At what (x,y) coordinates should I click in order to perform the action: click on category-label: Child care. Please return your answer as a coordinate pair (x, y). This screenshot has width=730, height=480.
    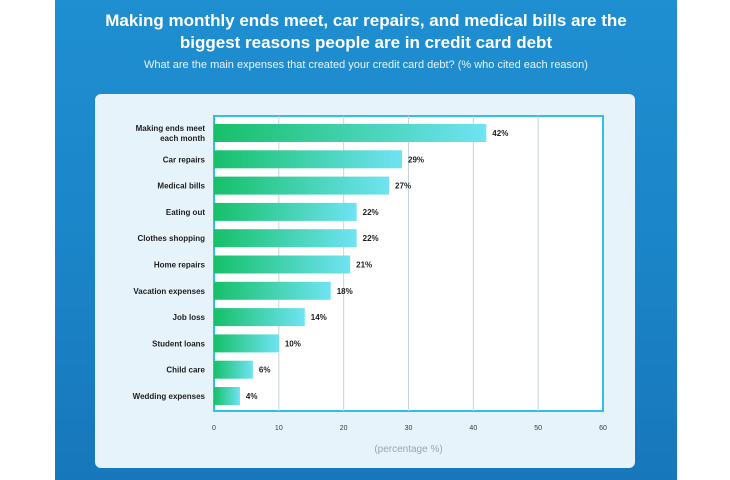
    Looking at the image, I should click on (185, 370).